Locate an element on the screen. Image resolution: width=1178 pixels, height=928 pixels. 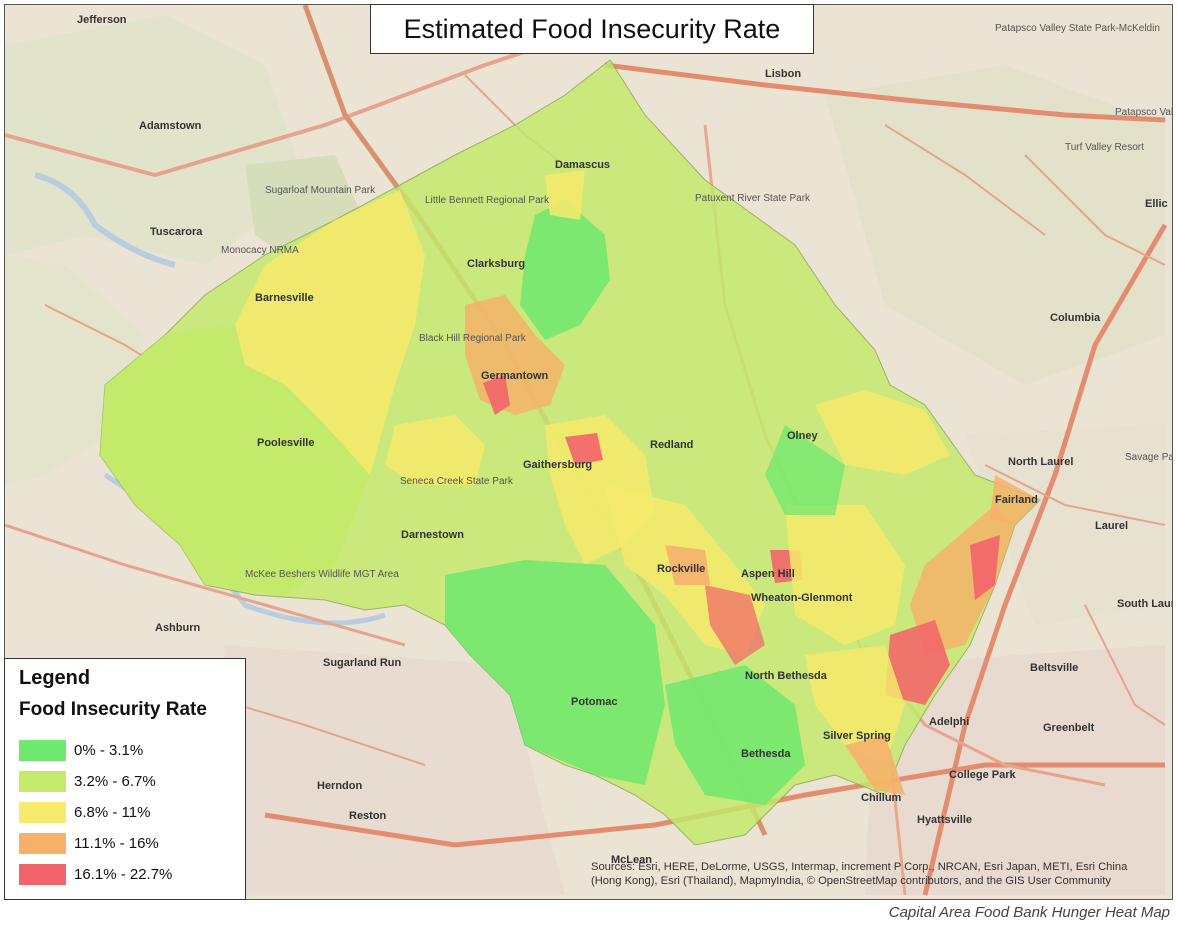
place-label-wheaton-glenmont: Wheaton-Glenmont is located at coordinates (802, 598).